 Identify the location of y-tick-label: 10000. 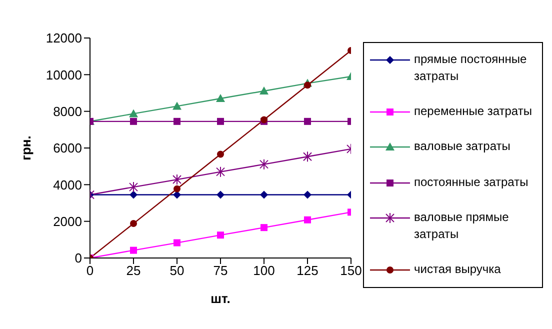
(64, 74).